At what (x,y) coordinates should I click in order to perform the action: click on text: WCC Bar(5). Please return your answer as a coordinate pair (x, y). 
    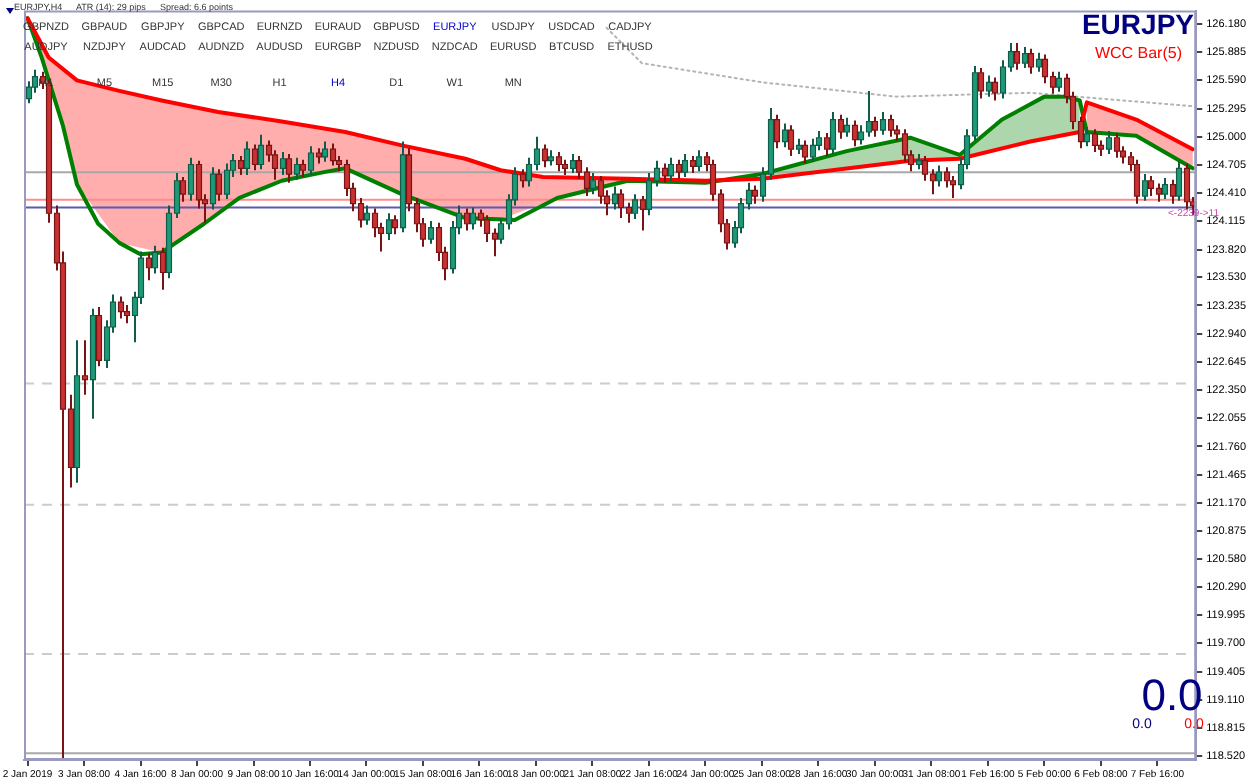
    Looking at the image, I should click on (1138, 53).